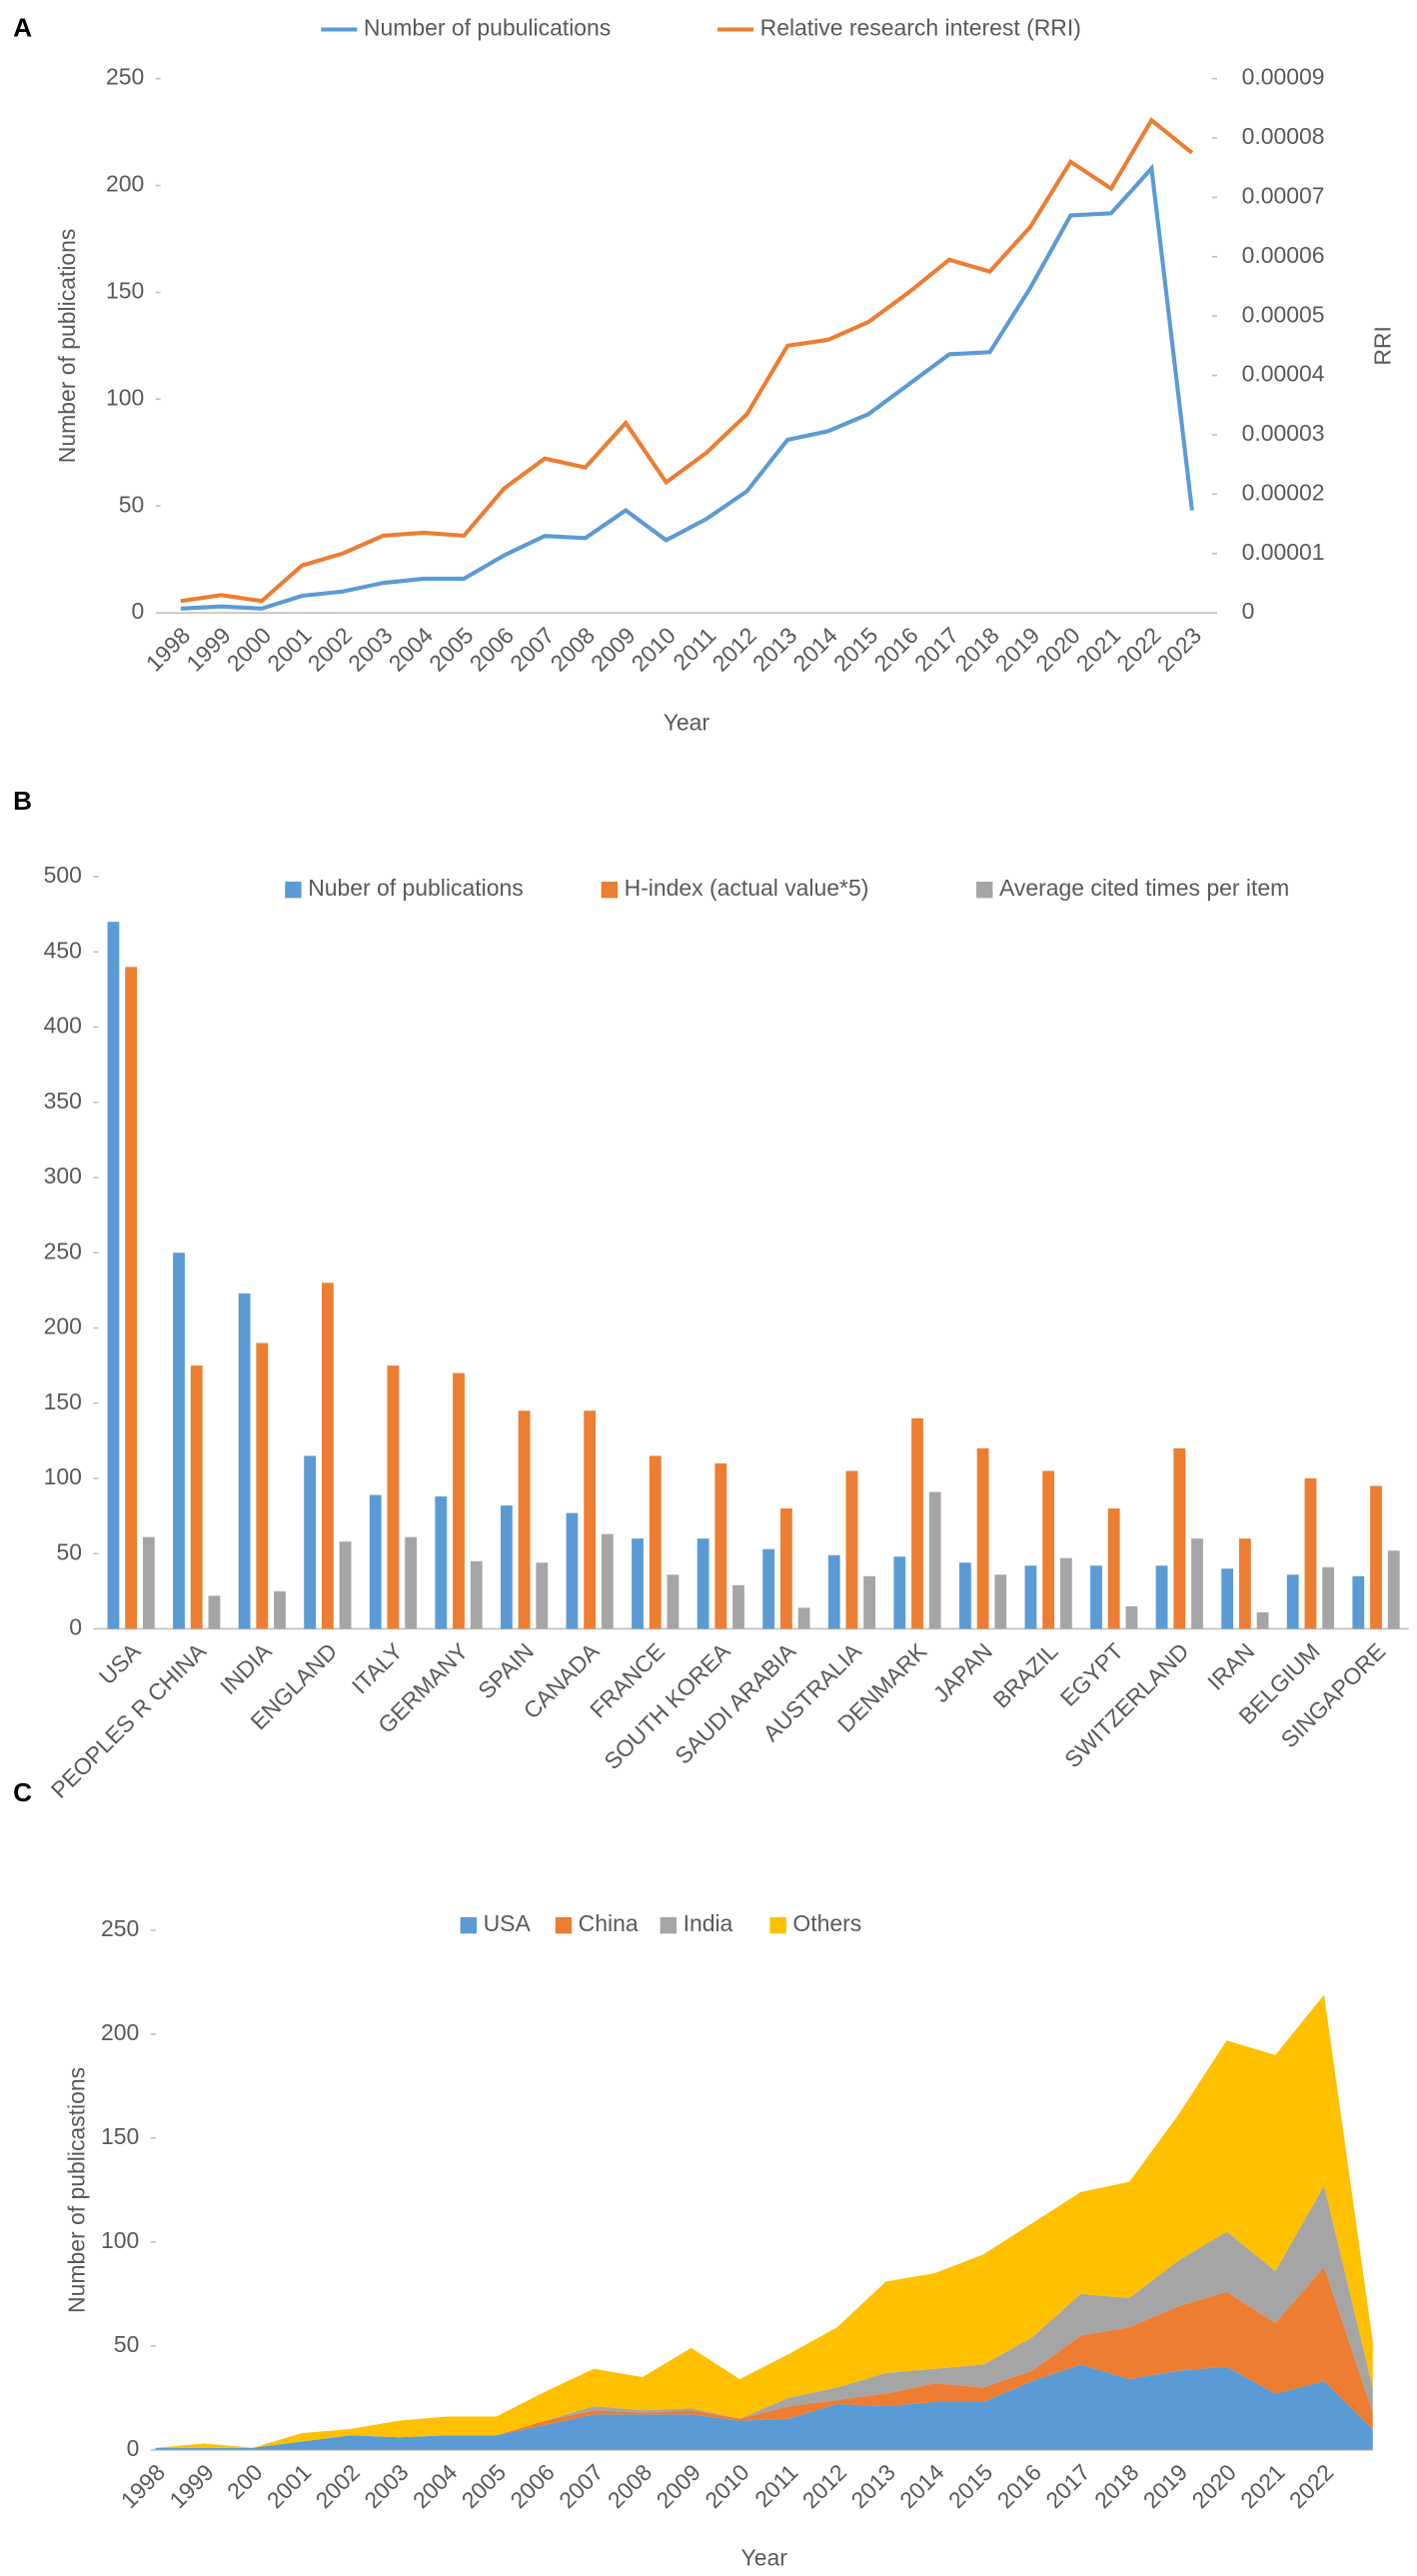 The height and width of the screenshot is (2576, 1417). What do you see at coordinates (532, 649) in the screenshot?
I see `x-tick-label: 2007` at bounding box center [532, 649].